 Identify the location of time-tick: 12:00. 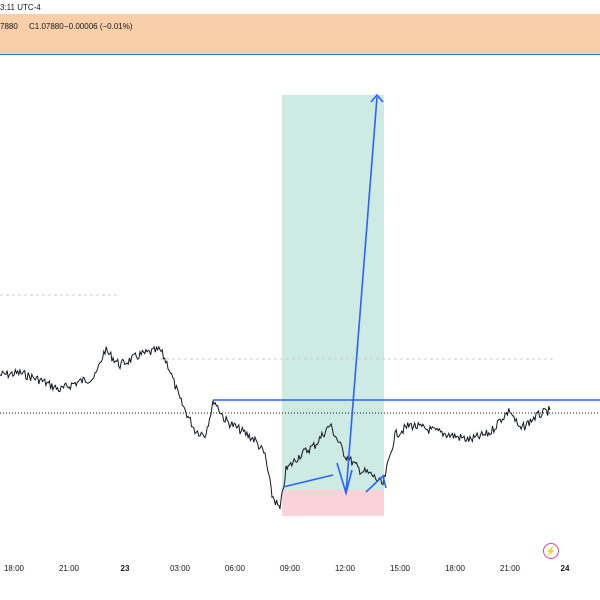
(345, 568).